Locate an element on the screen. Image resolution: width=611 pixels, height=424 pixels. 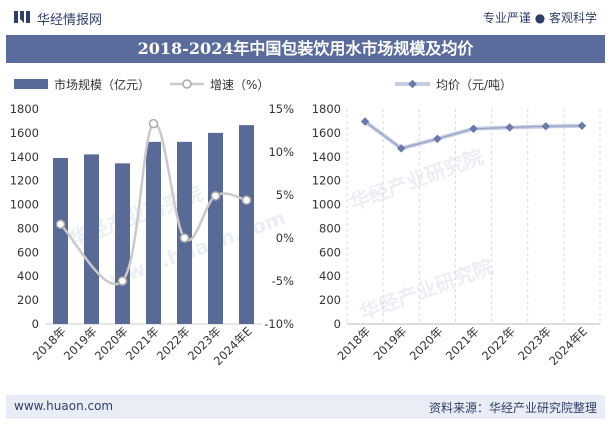
y-tick-label: 1400 is located at coordinates (326, 157).